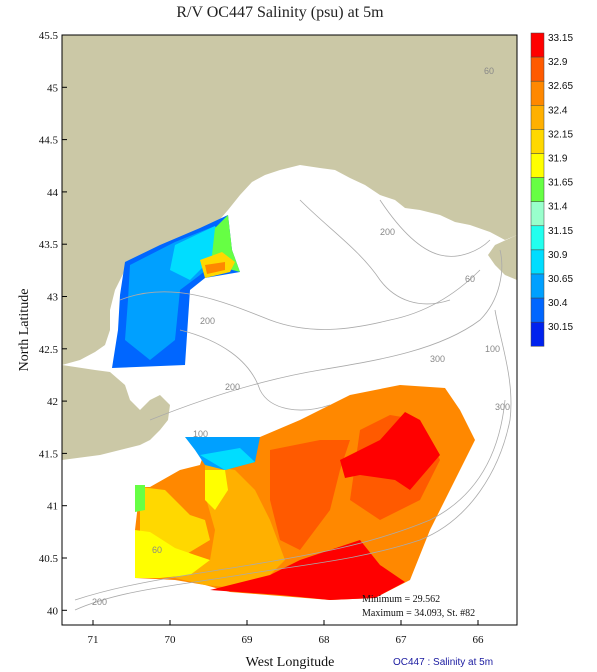  Describe the element at coordinates (53, 323) in the screenshot. I see `y-axis-ticks: 45.5 45 44.5 44 43.5 43 42.5 42 41.5 41 40.5 40` at that location.